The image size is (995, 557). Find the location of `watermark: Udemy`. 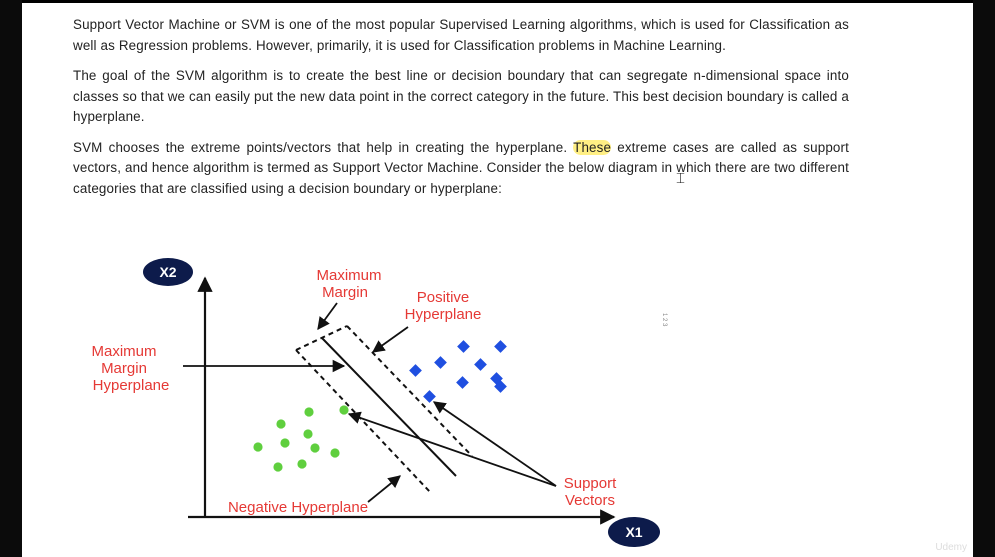

watermark: Udemy is located at coordinates (951, 547).